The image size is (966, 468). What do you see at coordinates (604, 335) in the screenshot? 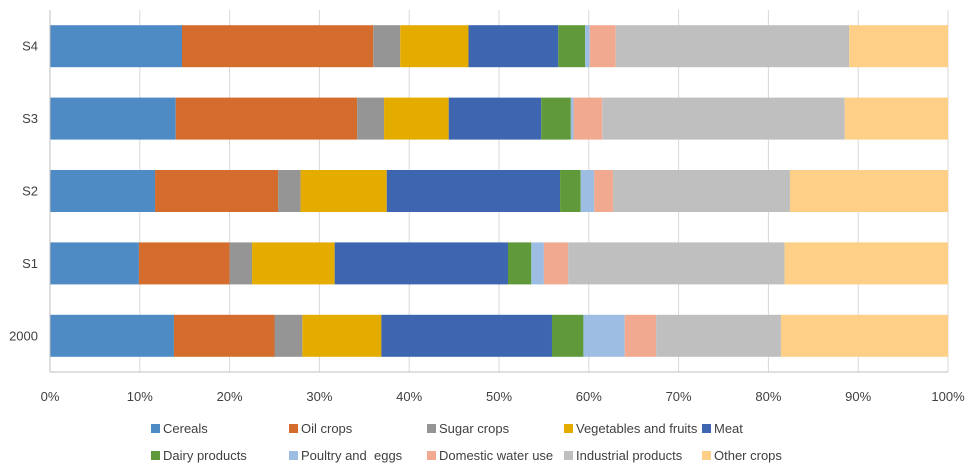
I see `bar-segment-poultry-and-eggs-2000` at bounding box center [604, 335].